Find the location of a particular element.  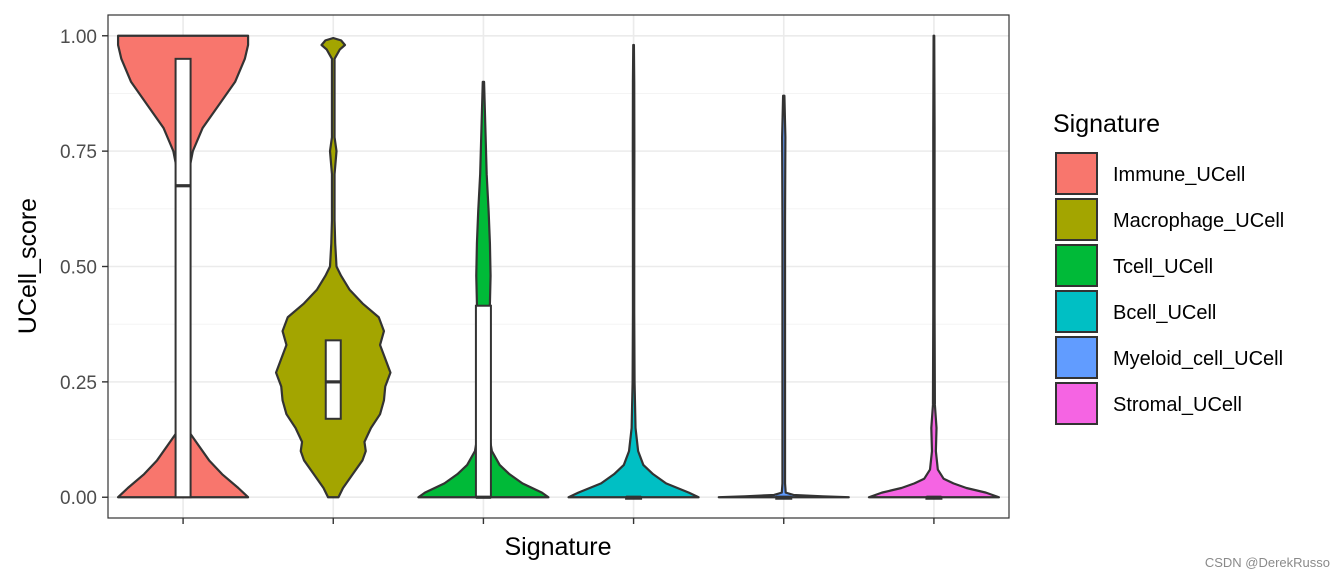

violin-Myeloid_cell_UCell is located at coordinates (783, 296).